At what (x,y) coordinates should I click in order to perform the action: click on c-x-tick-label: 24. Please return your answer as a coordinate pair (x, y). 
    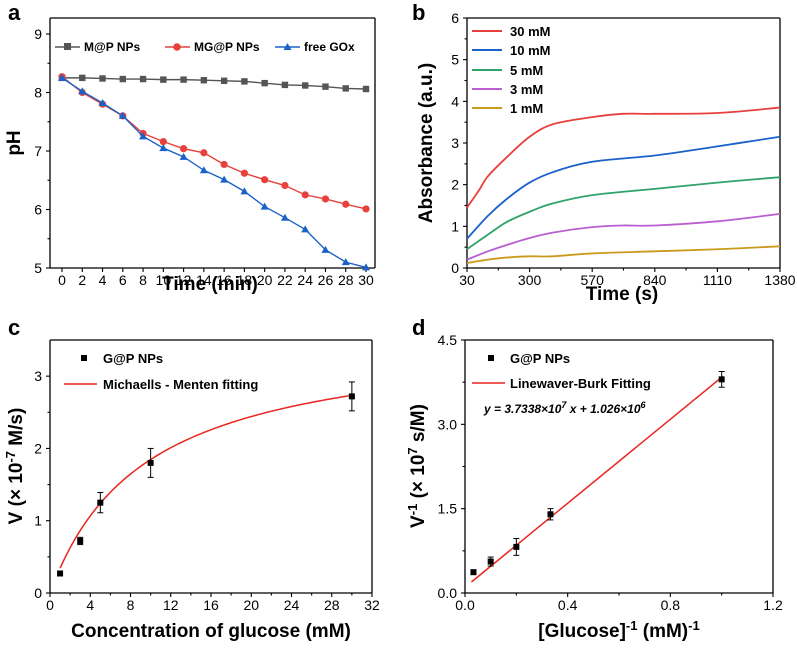
    Looking at the image, I should click on (292, 605).